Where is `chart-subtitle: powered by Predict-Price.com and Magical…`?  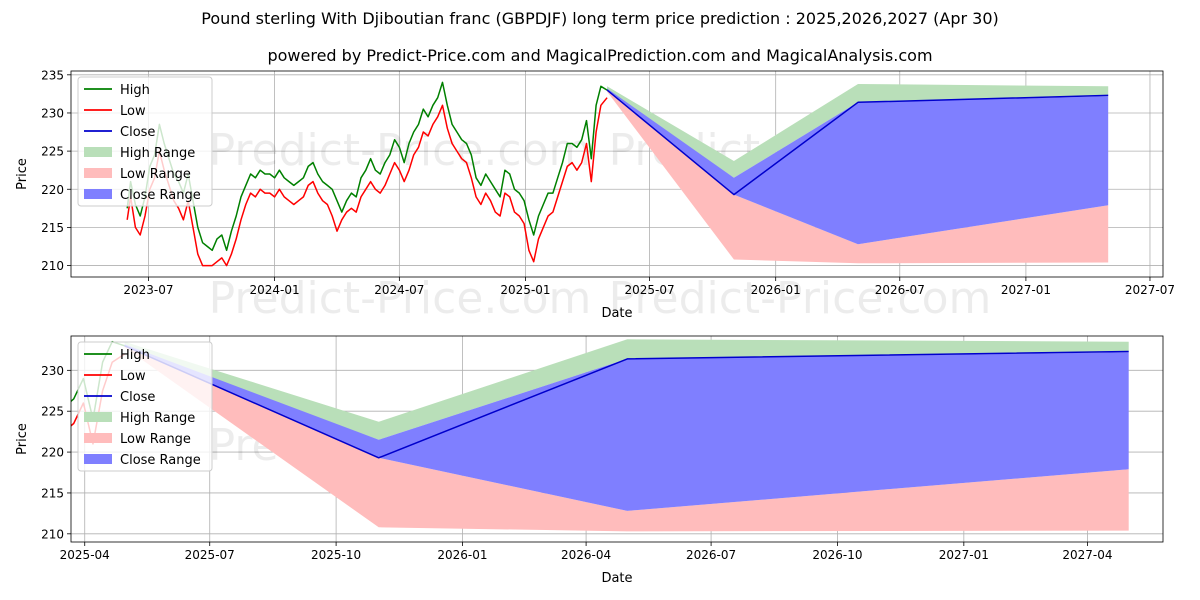
chart-subtitle: powered by Predict-Price.com and Magical… is located at coordinates (600, 55).